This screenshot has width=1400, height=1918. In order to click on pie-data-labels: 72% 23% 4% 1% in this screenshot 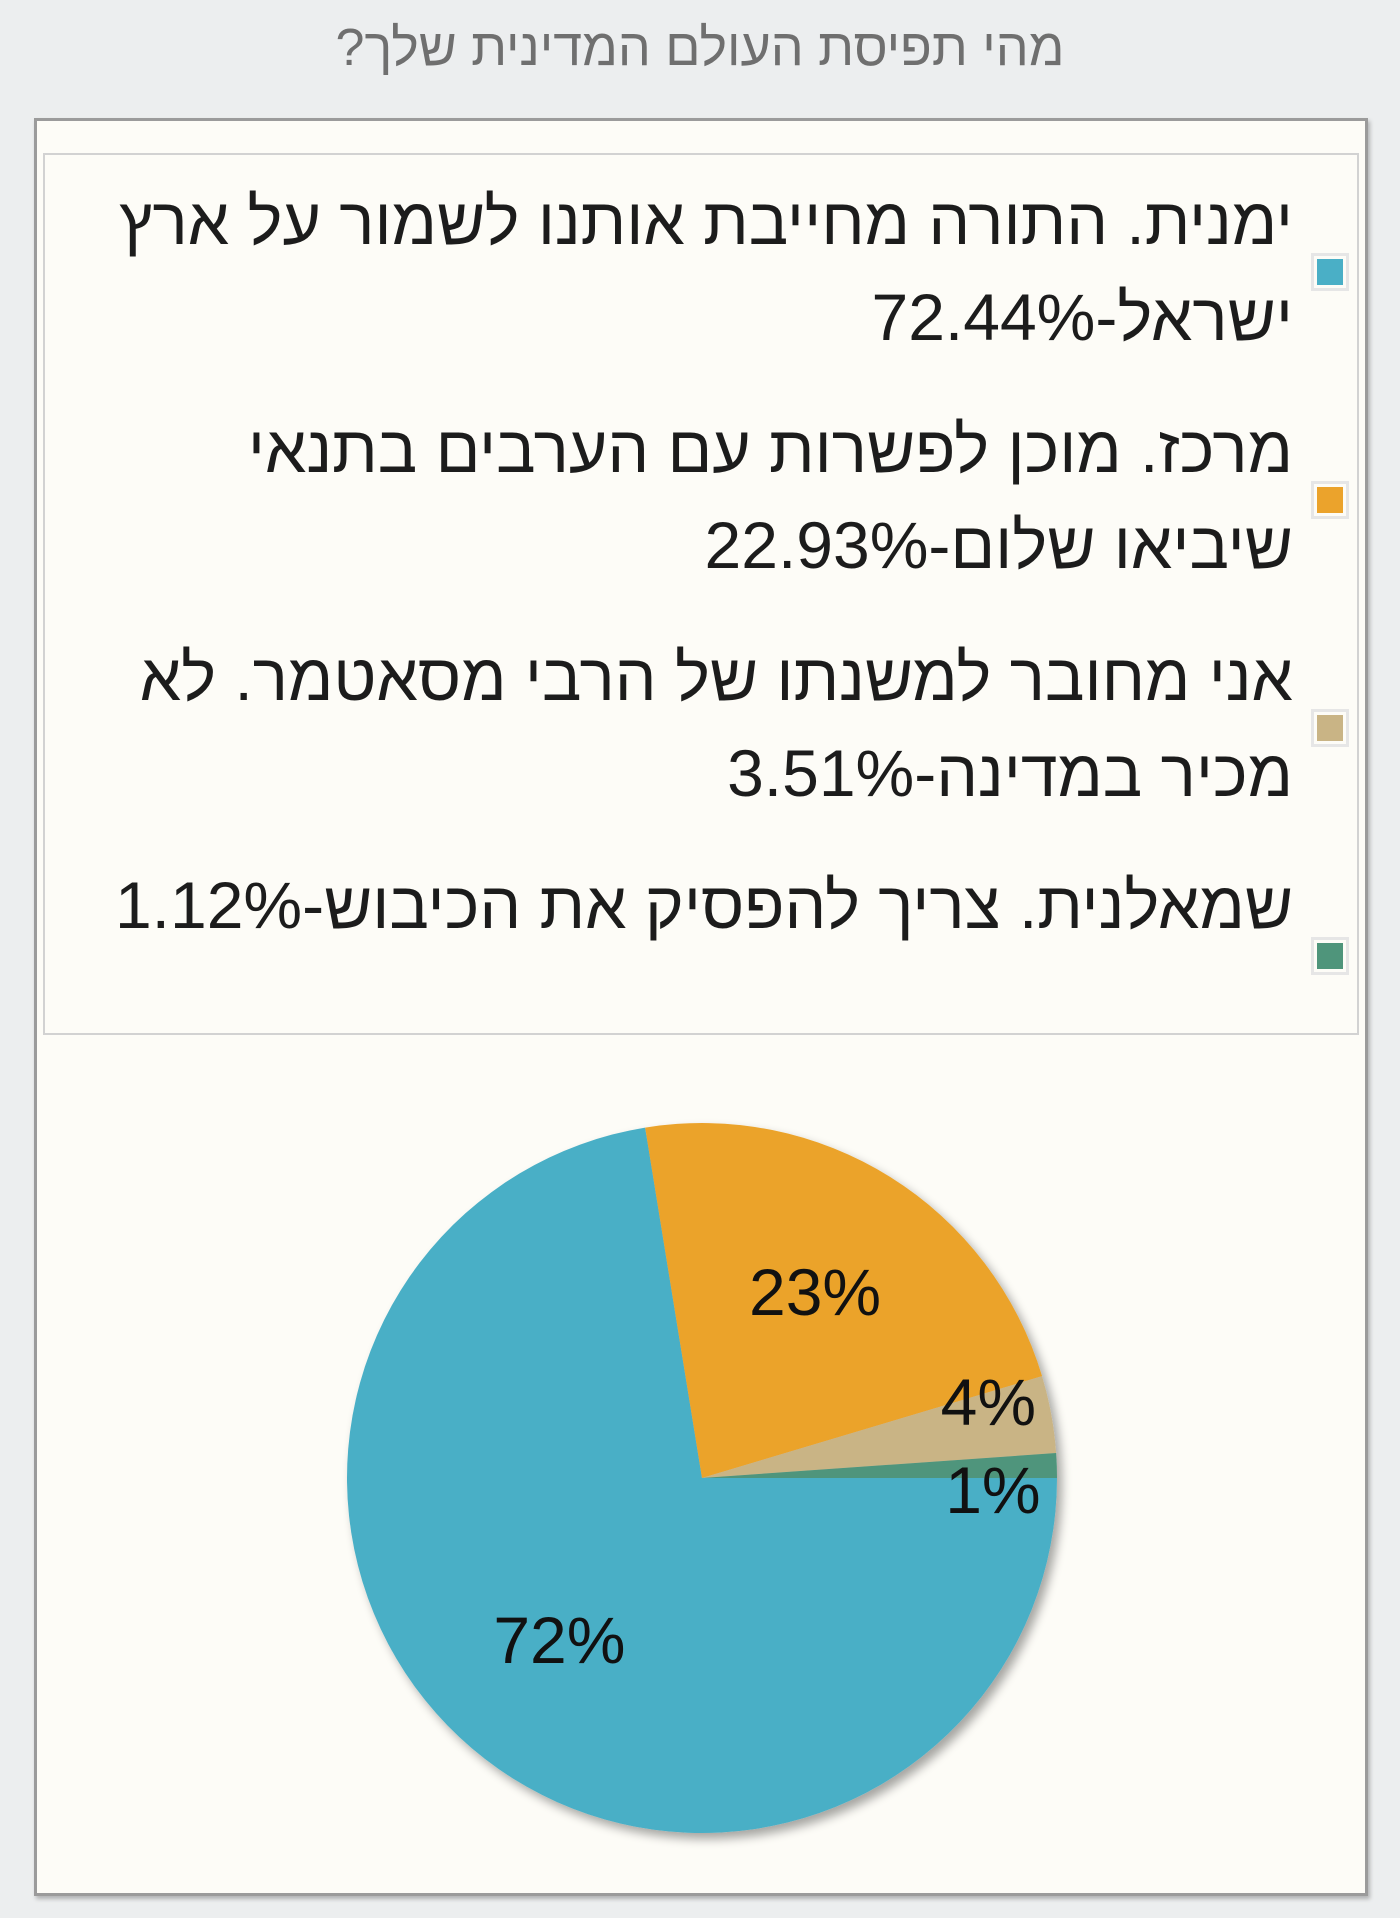, I will do `click(766, 1466)`.